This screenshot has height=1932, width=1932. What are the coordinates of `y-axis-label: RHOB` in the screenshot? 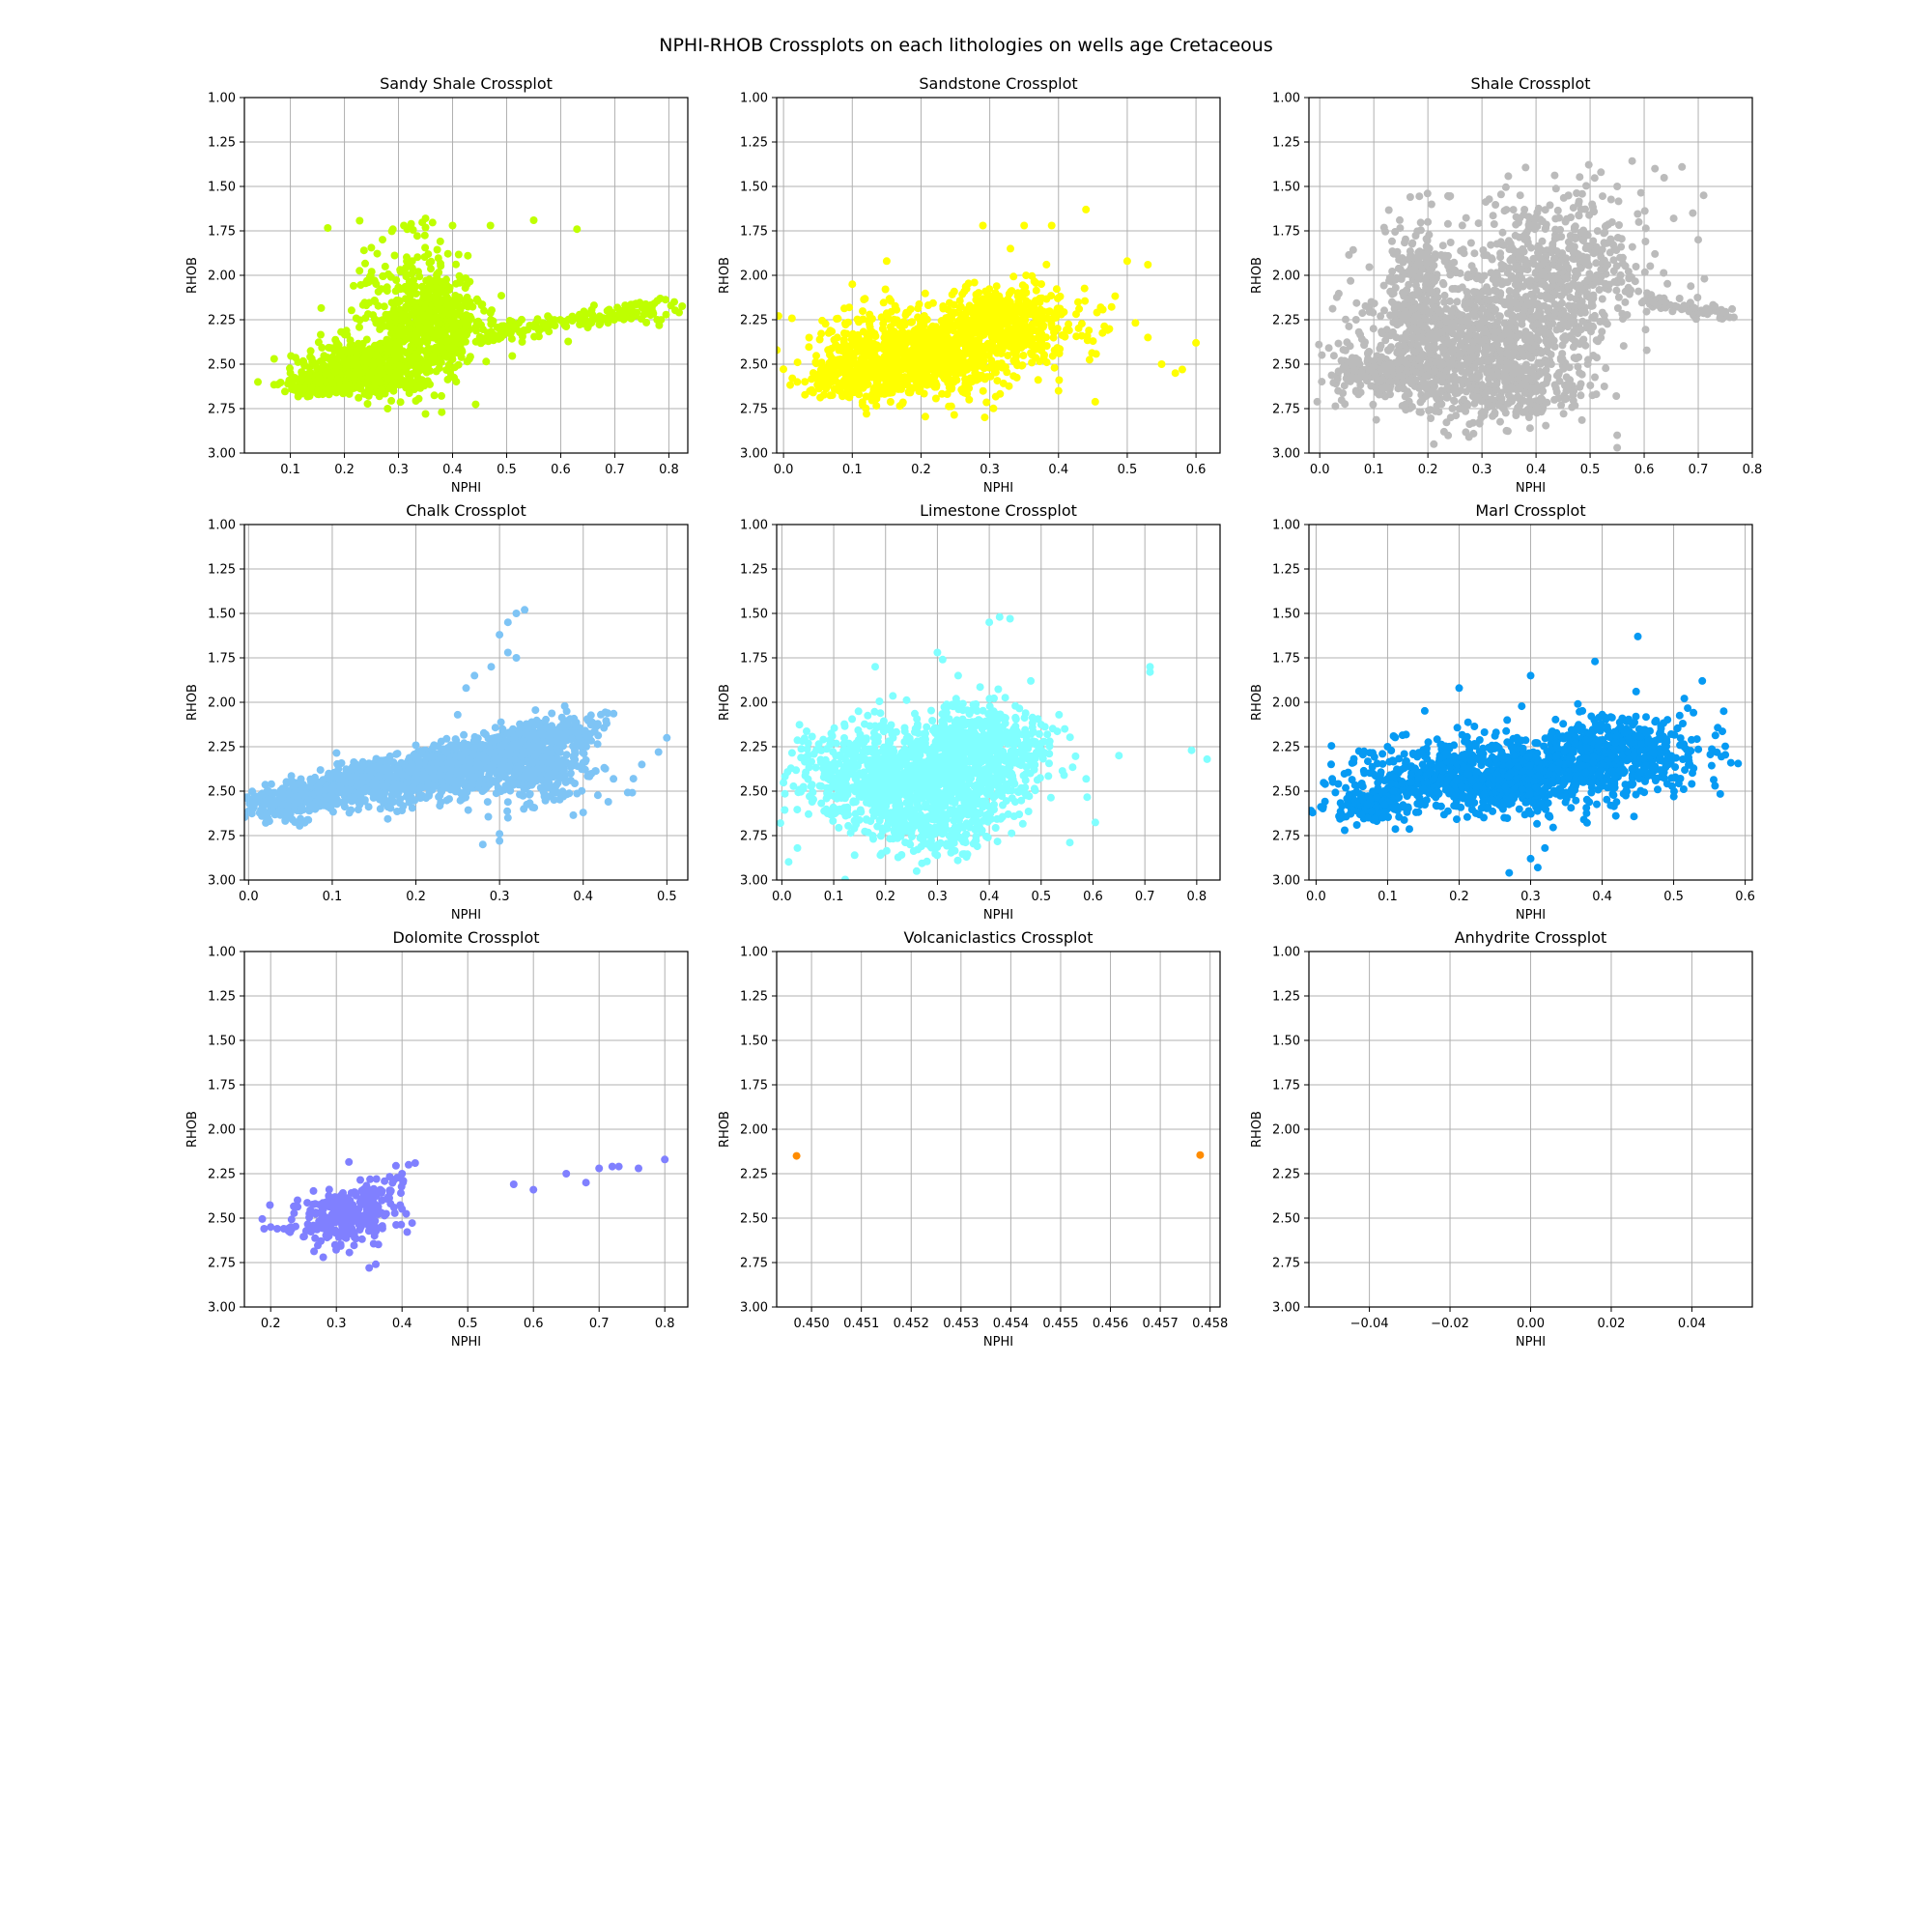 It's located at (725, 275).